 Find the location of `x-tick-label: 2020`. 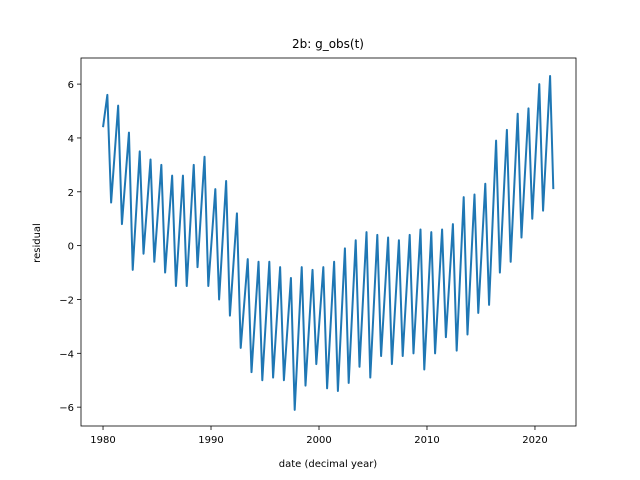

x-tick-label: 2020 is located at coordinates (534, 440).